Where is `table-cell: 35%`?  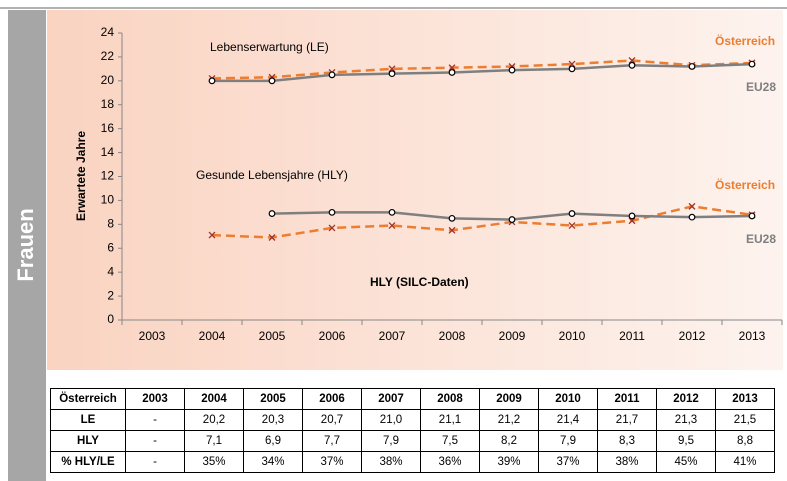 table-cell: 35% is located at coordinates (214, 462).